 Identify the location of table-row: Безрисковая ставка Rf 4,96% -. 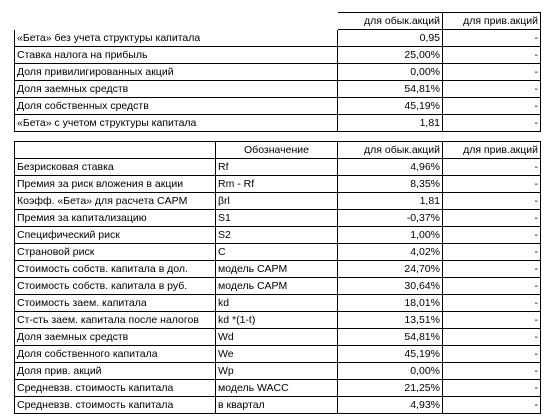
(277, 167).